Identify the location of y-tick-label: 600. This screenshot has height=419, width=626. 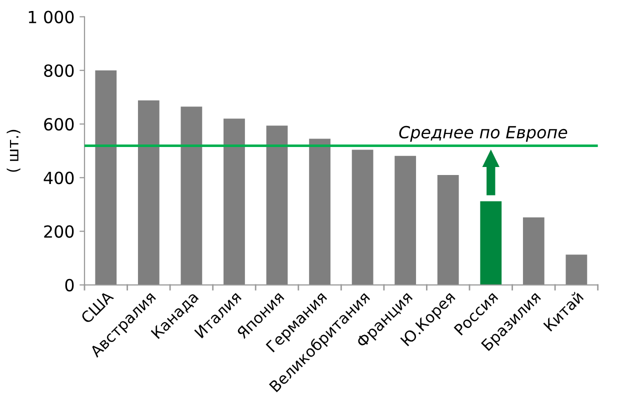
(59, 124).